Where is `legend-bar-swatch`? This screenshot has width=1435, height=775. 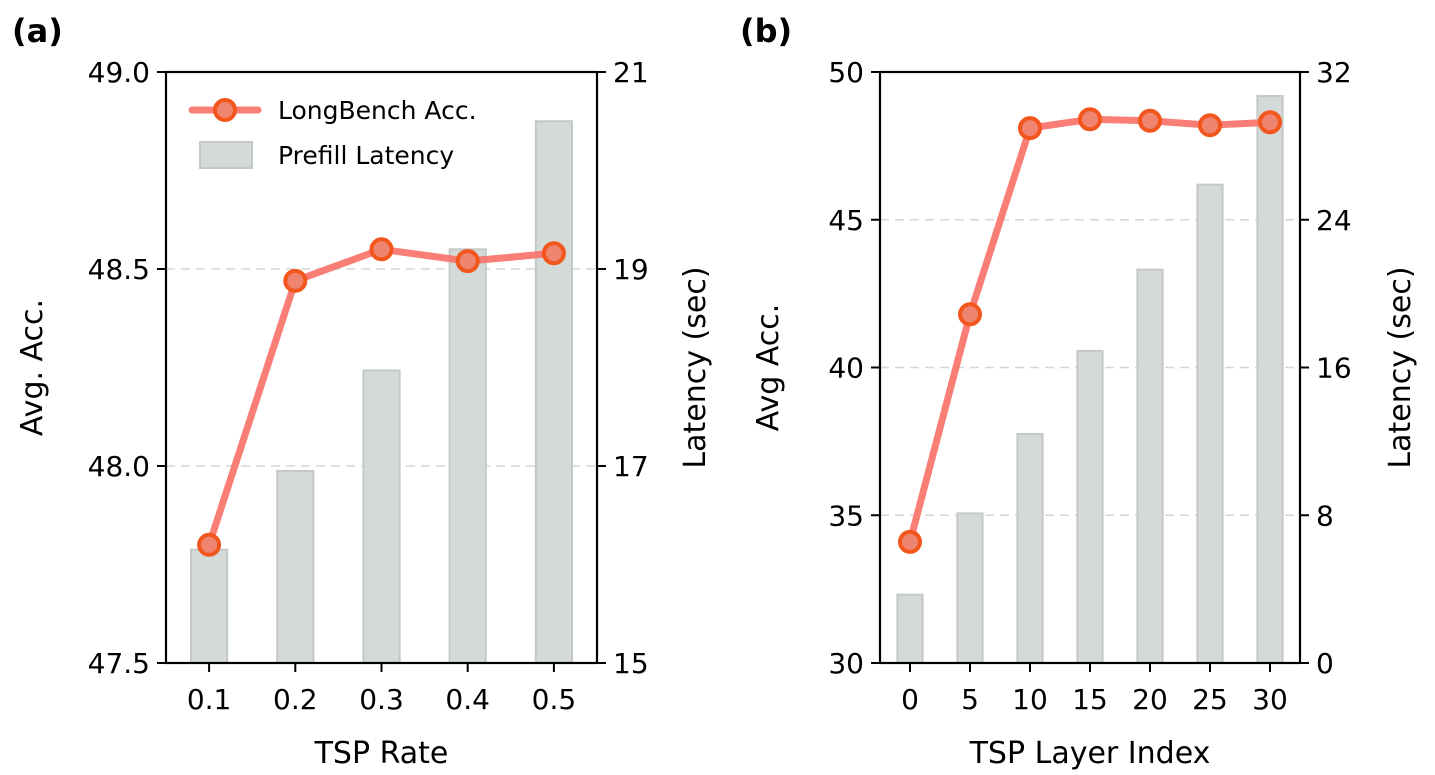 legend-bar-swatch is located at coordinates (226, 155).